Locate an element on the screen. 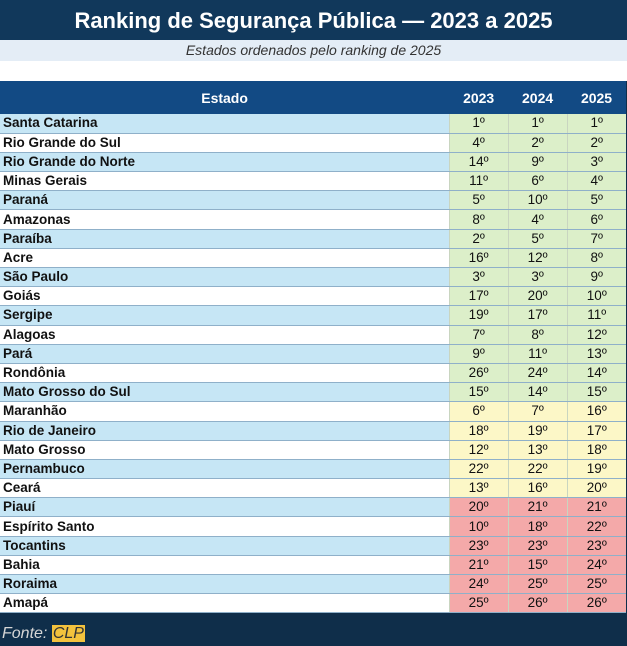 Image resolution: width=627 pixels, height=646 pixels. state-name: Ceará is located at coordinates (225, 488).